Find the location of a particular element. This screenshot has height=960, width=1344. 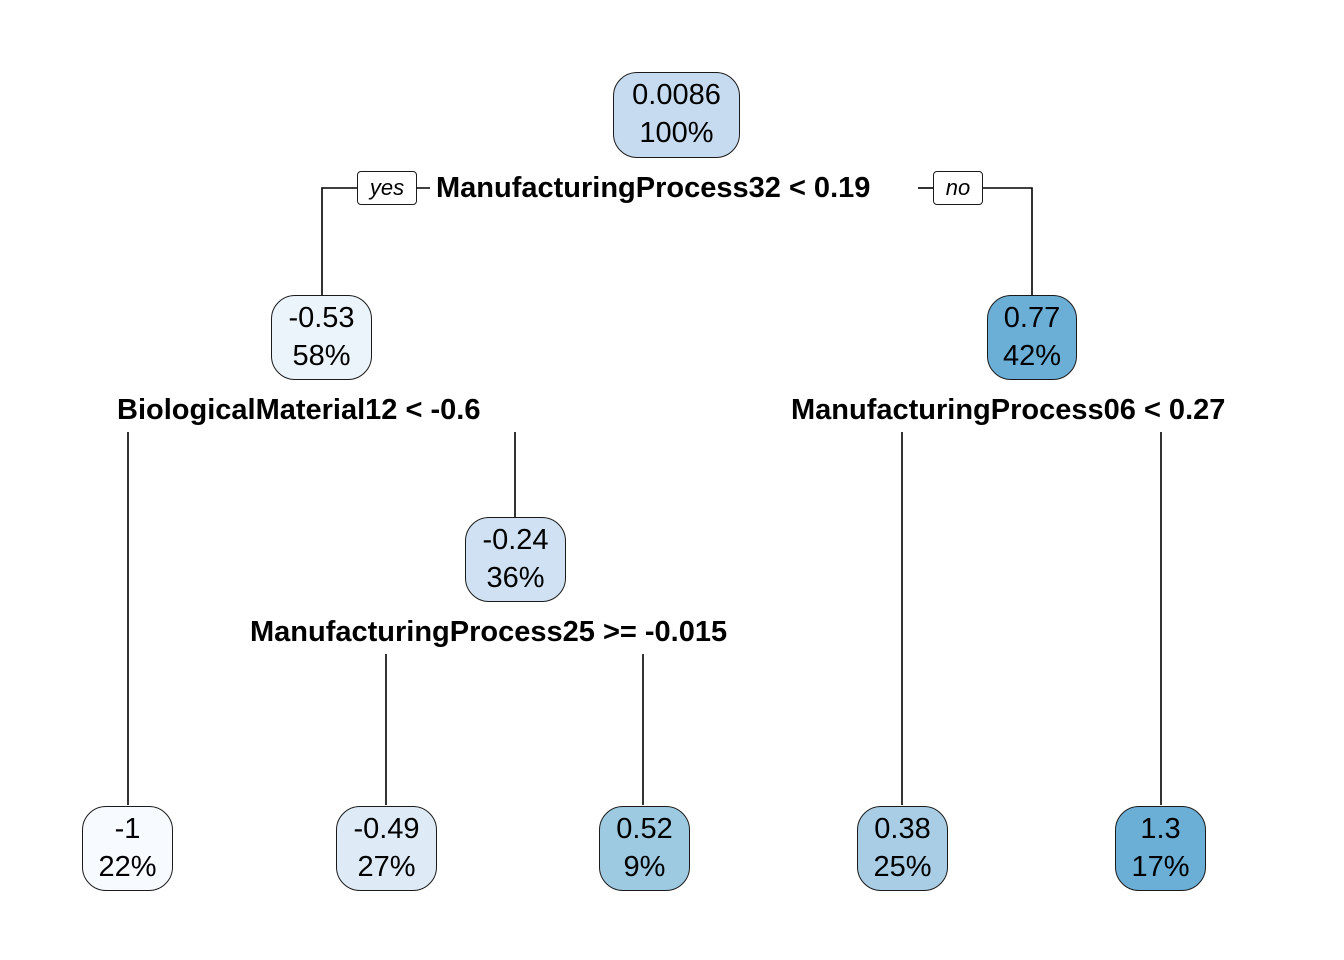

node-value: 0.38 is located at coordinates (902, 829).